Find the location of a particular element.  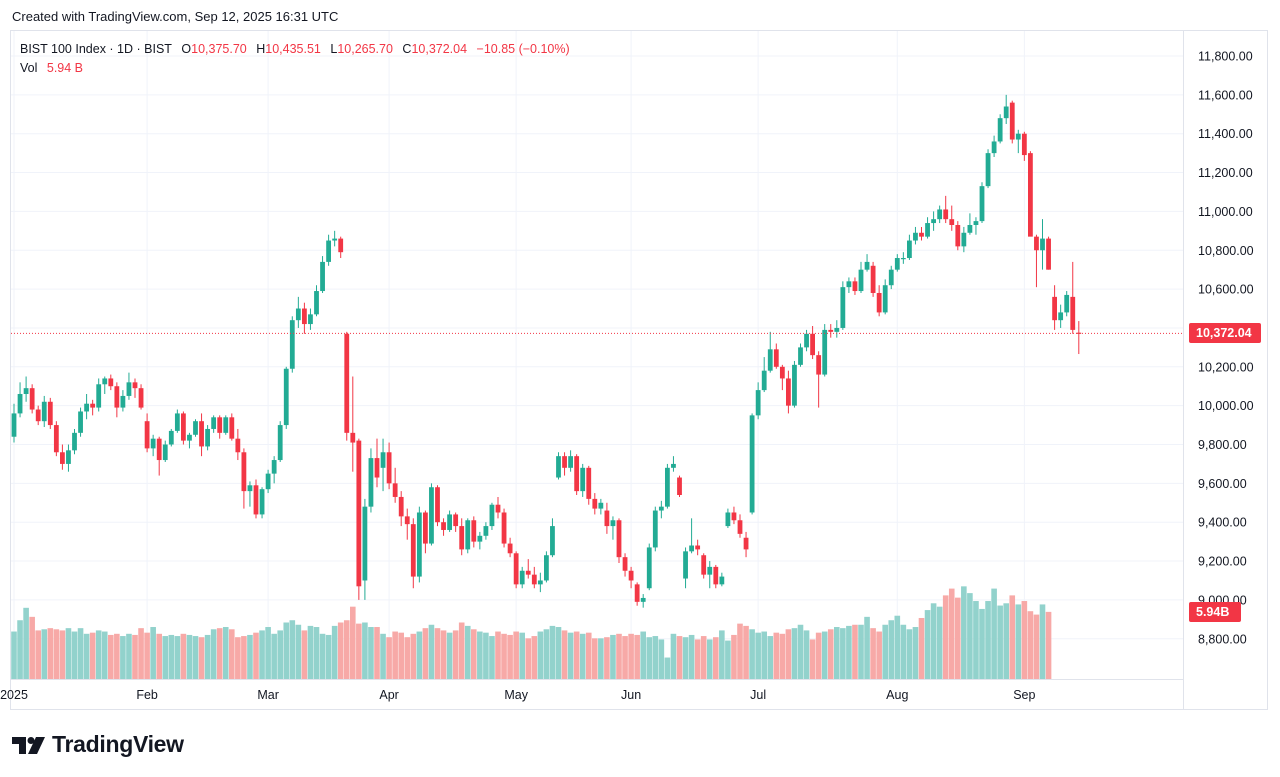

legend-open-label: O is located at coordinates (186, 49).